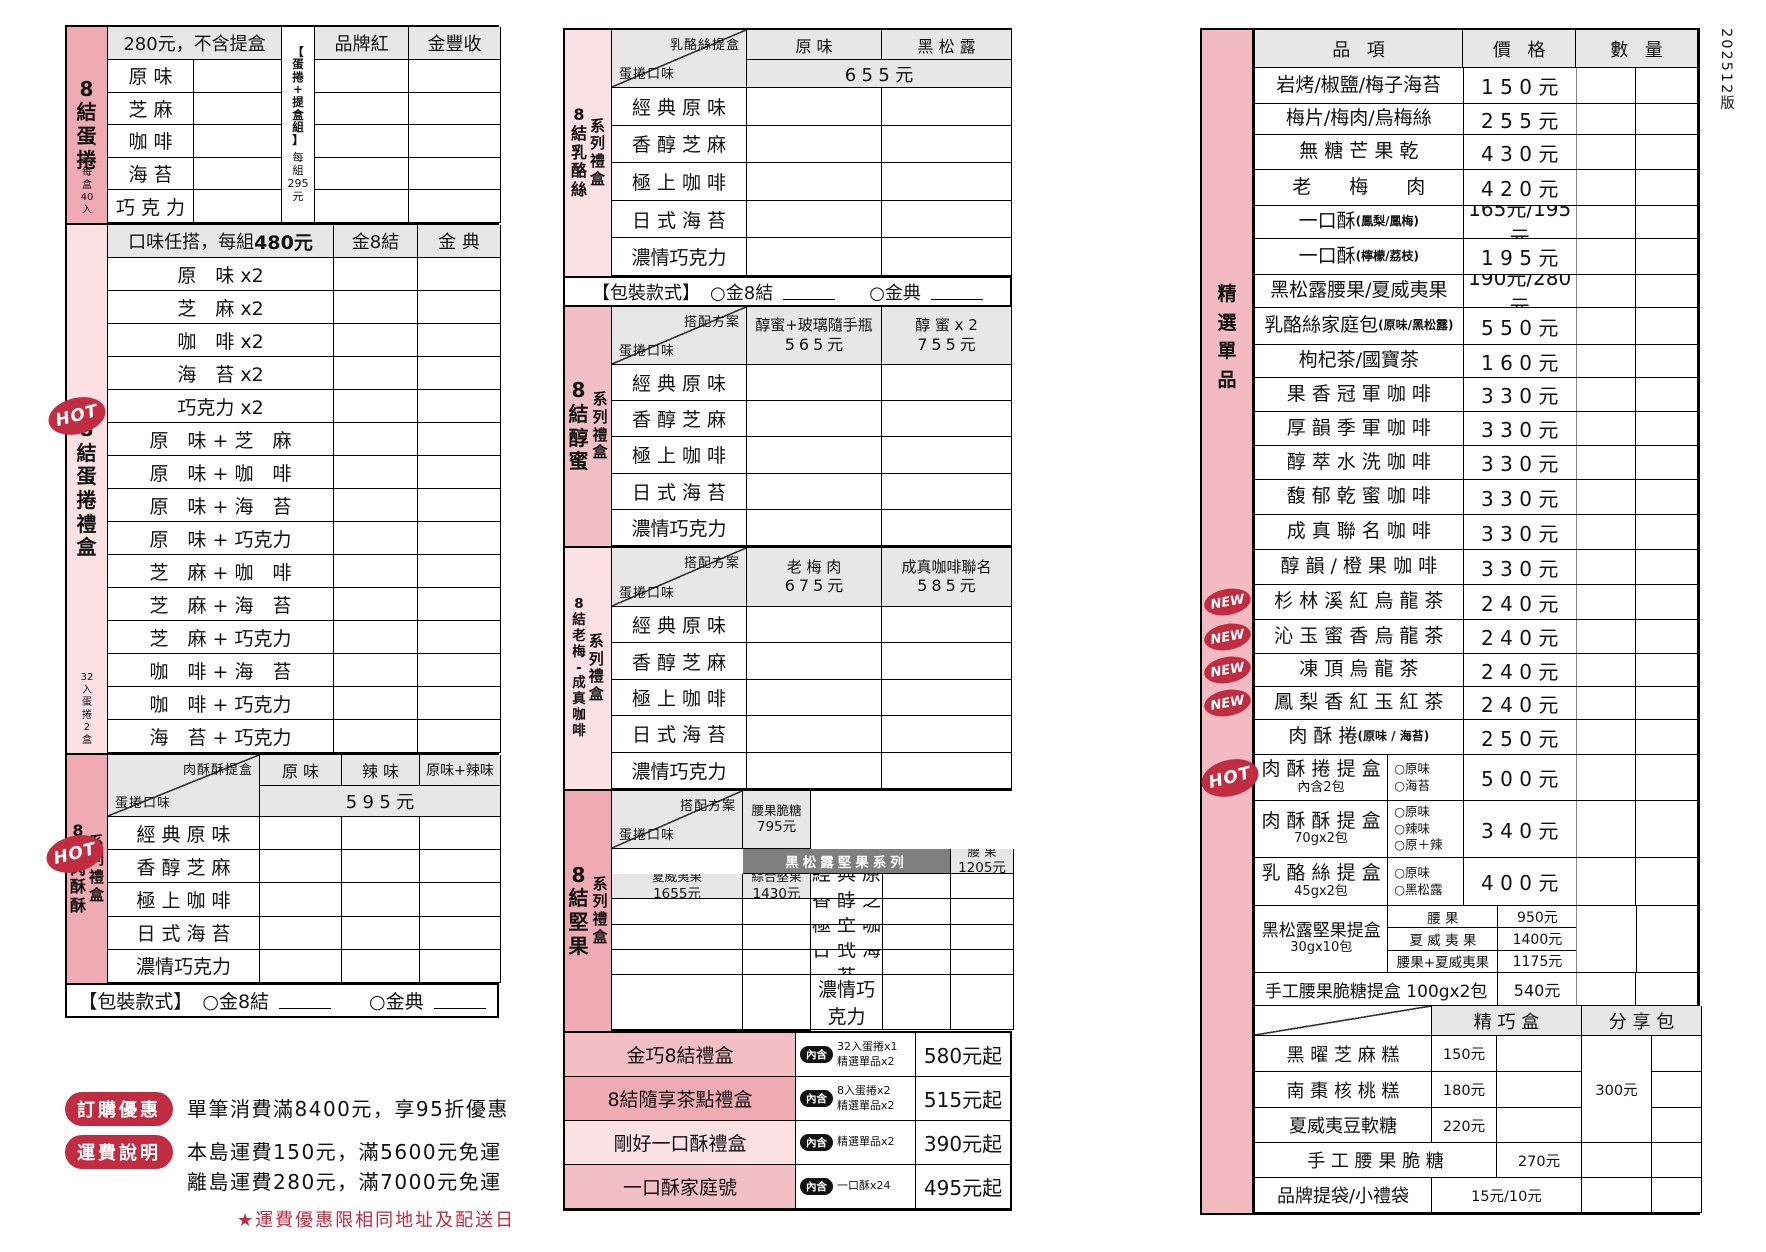  What do you see at coordinates (1418, 845) in the screenshot?
I see `flavor-option: ○原＋辣` at bounding box center [1418, 845].